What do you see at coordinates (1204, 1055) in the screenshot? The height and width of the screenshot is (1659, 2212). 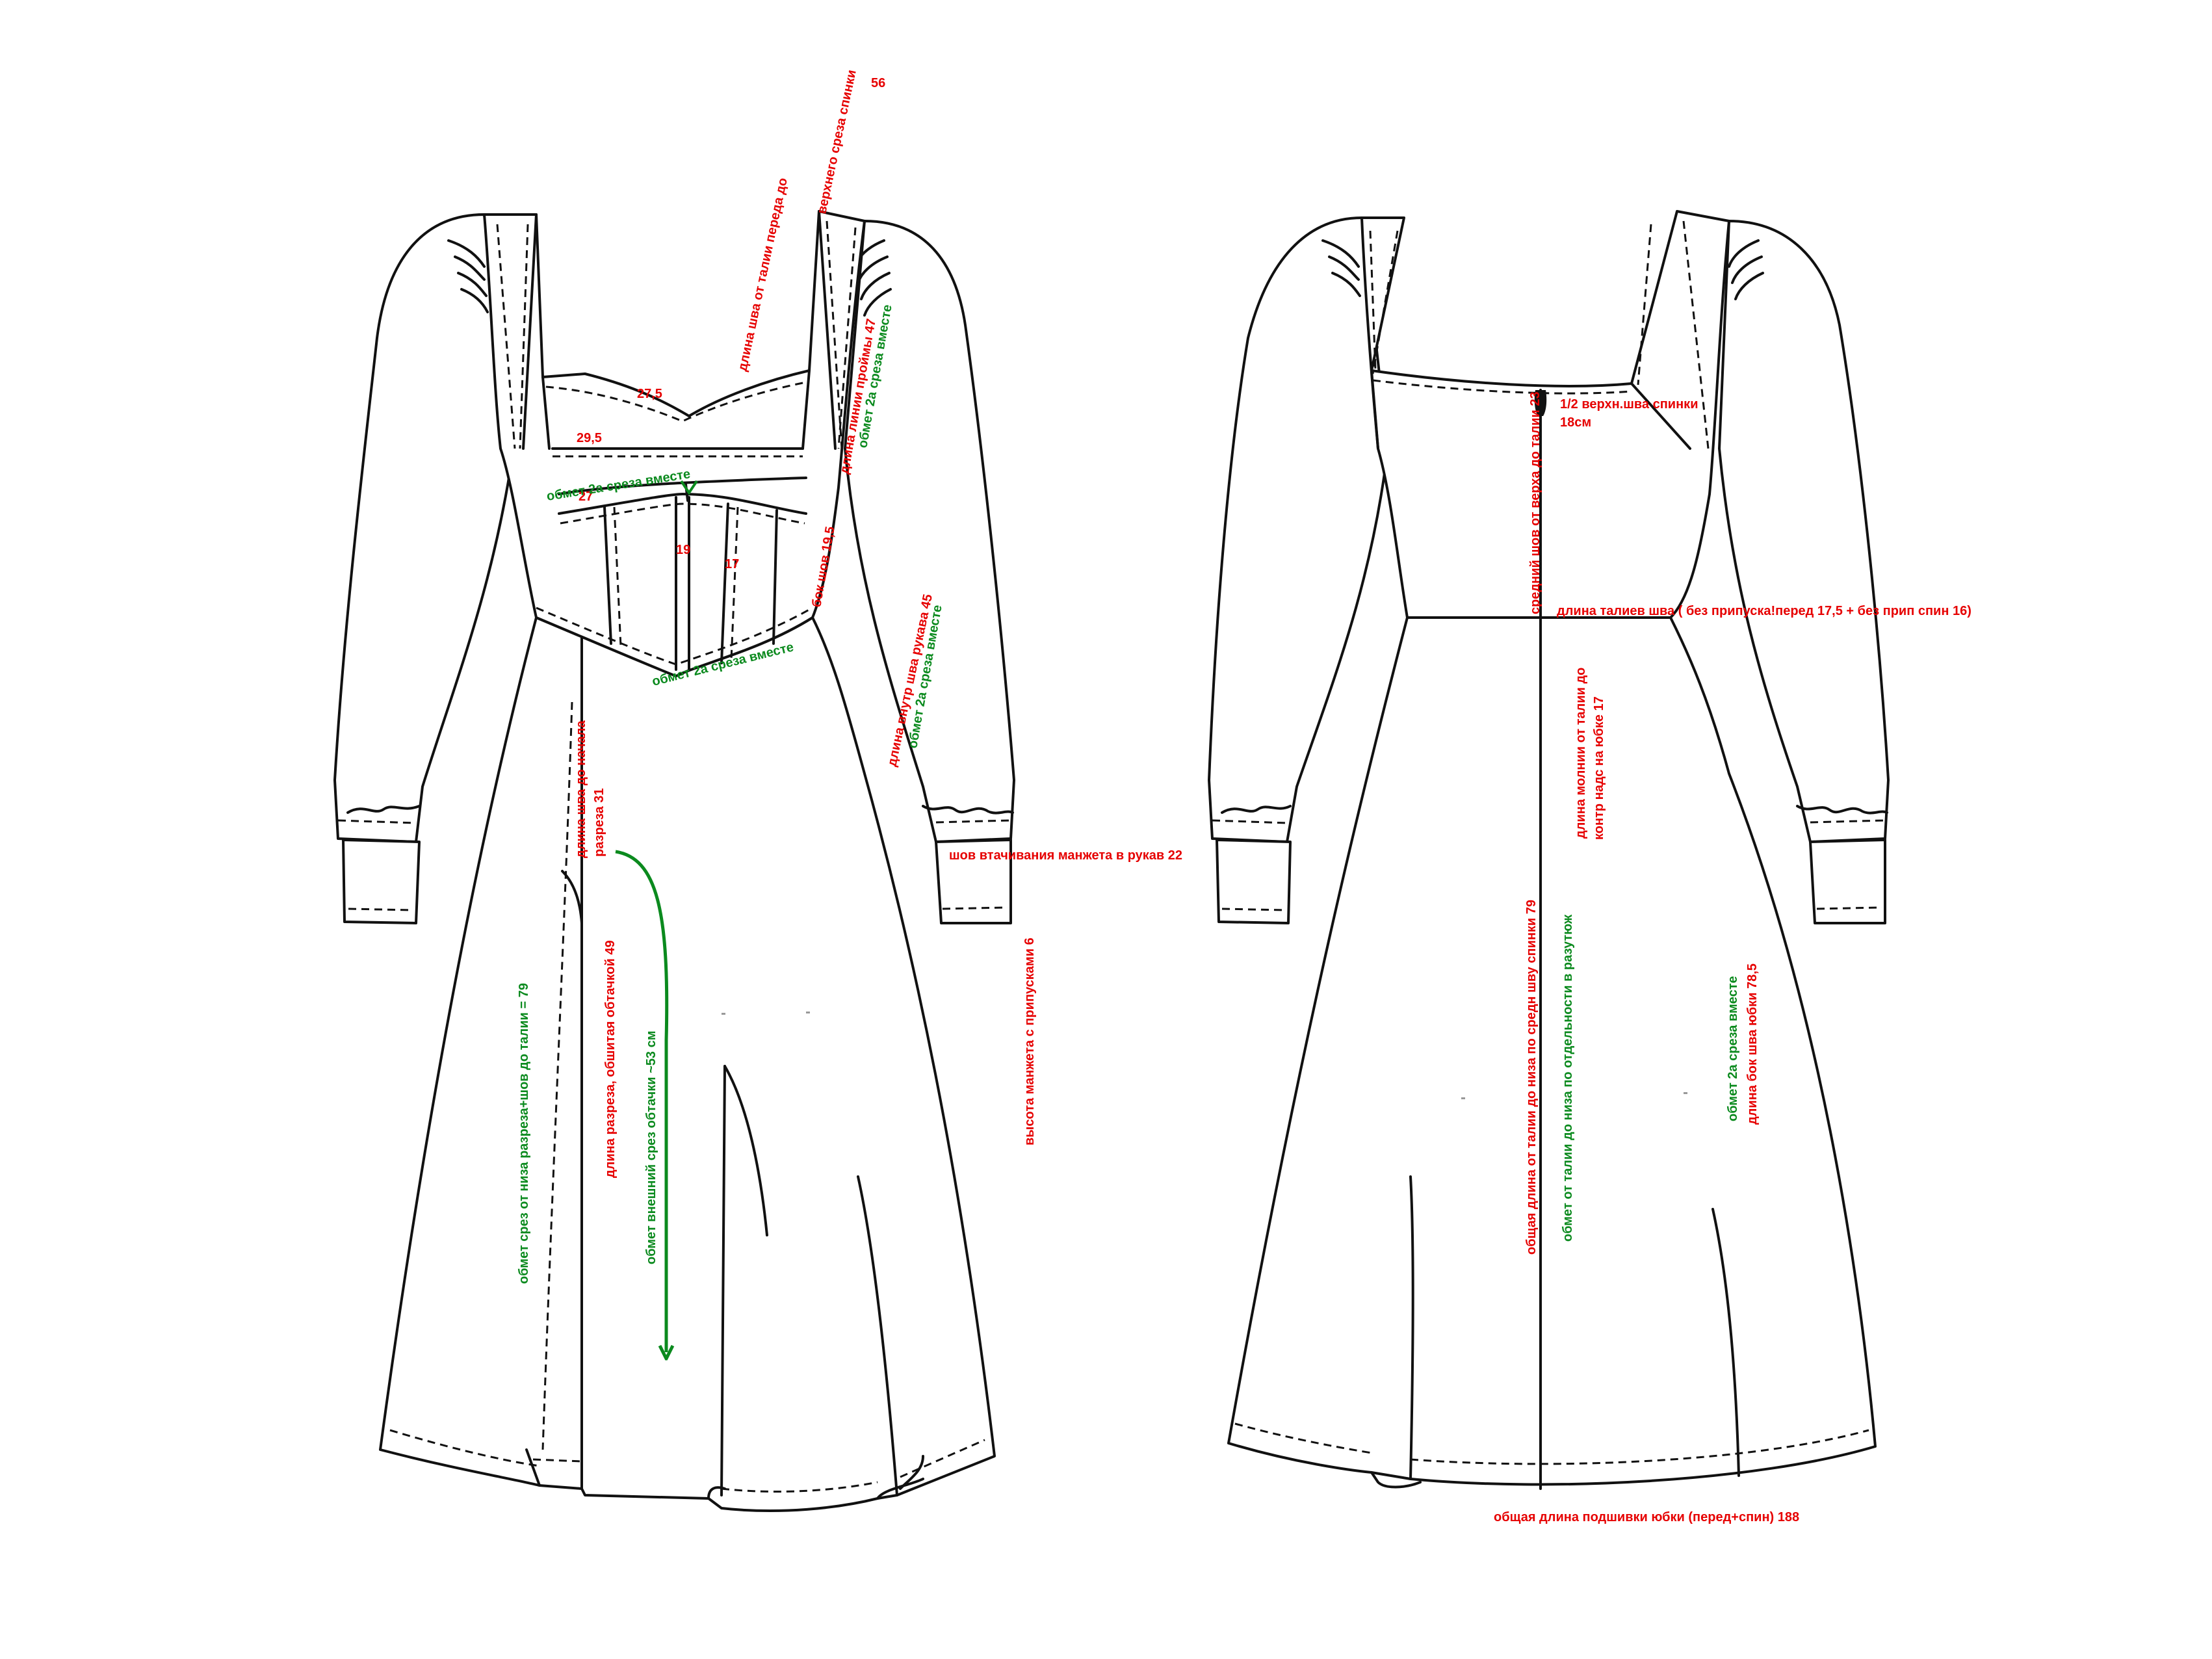 I see `faint-marks` at bounding box center [1204, 1055].